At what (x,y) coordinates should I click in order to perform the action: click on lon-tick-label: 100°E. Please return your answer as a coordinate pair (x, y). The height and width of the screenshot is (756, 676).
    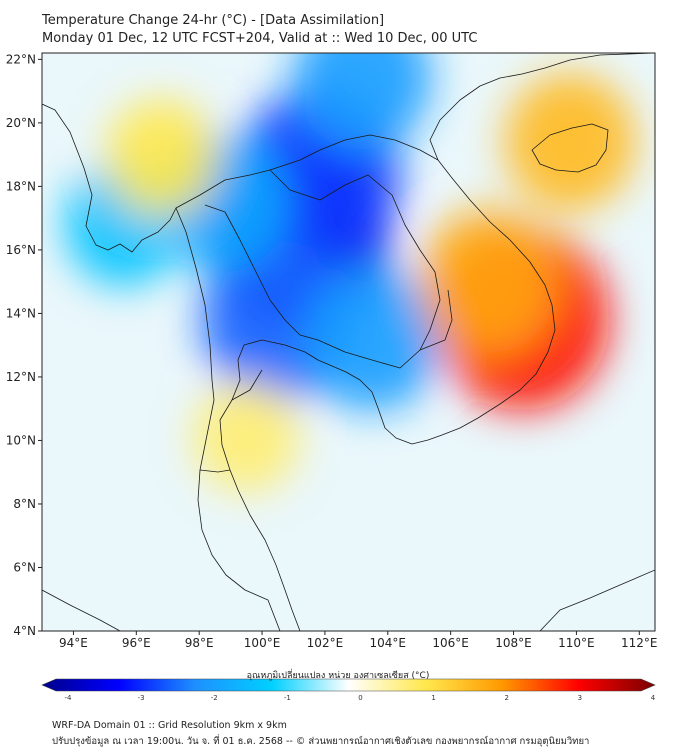
    Looking at the image, I should click on (262, 643).